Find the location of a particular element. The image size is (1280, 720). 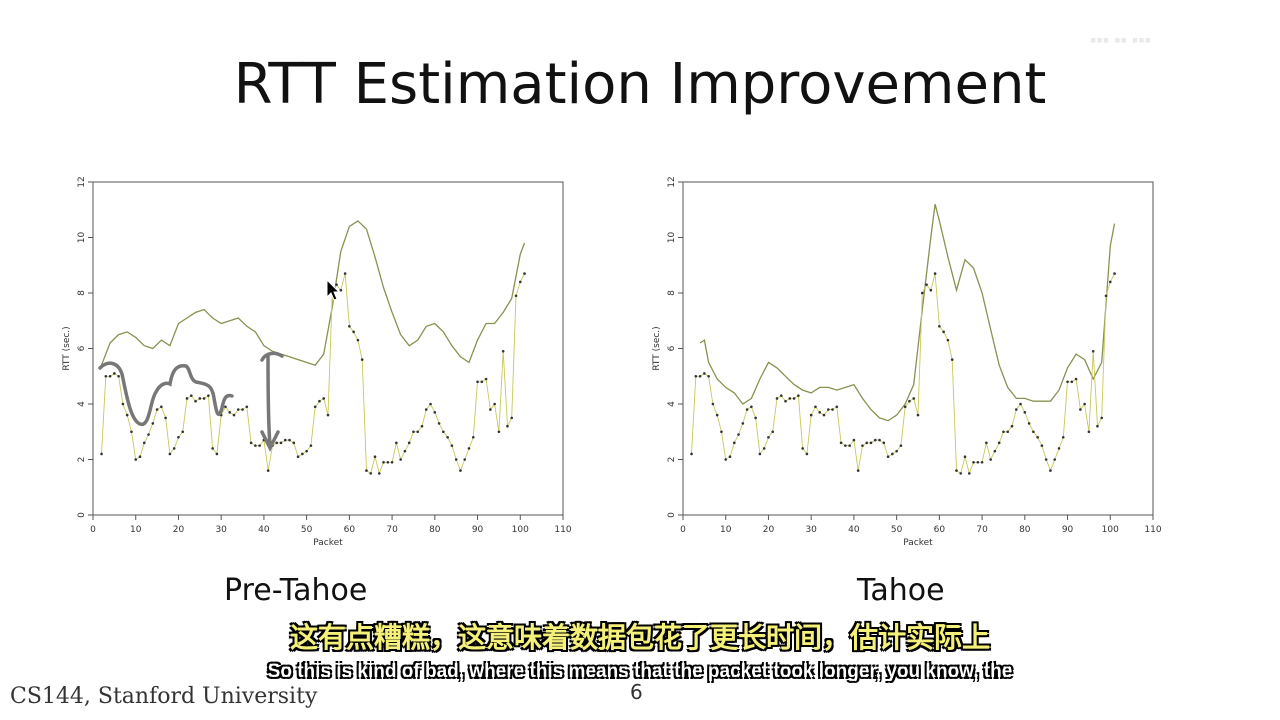

series-estimate-line is located at coordinates (907, 313).